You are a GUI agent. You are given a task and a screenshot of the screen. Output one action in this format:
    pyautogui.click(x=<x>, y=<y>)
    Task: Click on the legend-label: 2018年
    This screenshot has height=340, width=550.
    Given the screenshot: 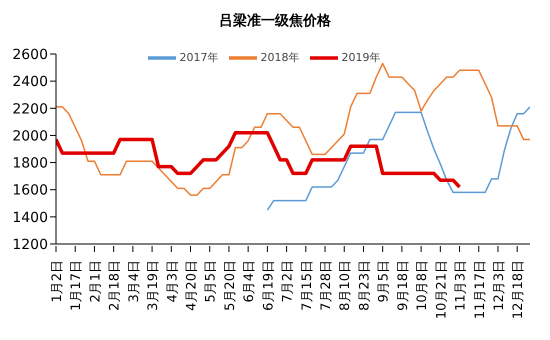 What is the action you would take?
    pyautogui.click(x=280, y=57)
    